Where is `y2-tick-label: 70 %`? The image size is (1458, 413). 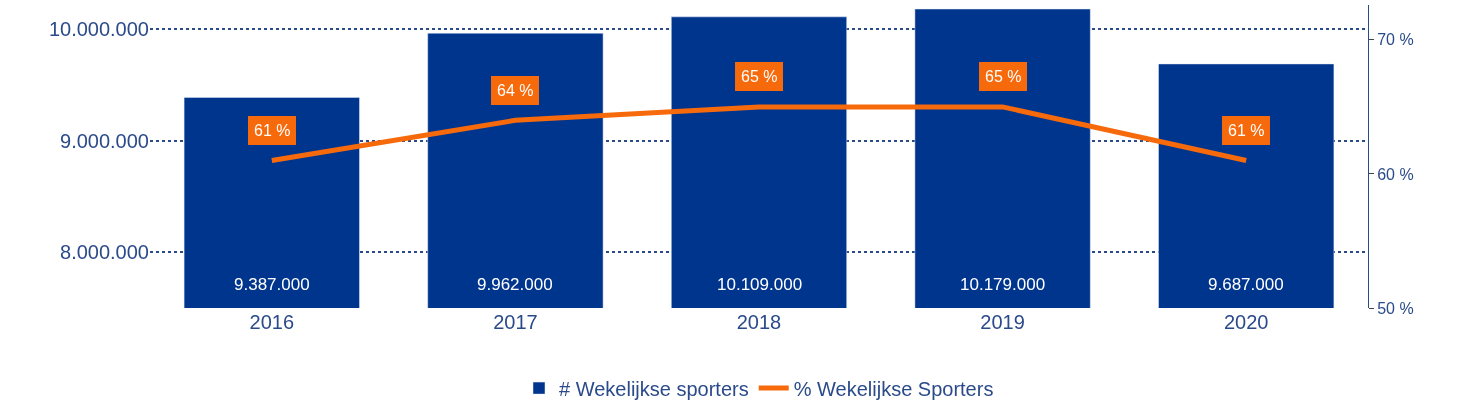 y2-tick-label: 70 % is located at coordinates (1395, 40).